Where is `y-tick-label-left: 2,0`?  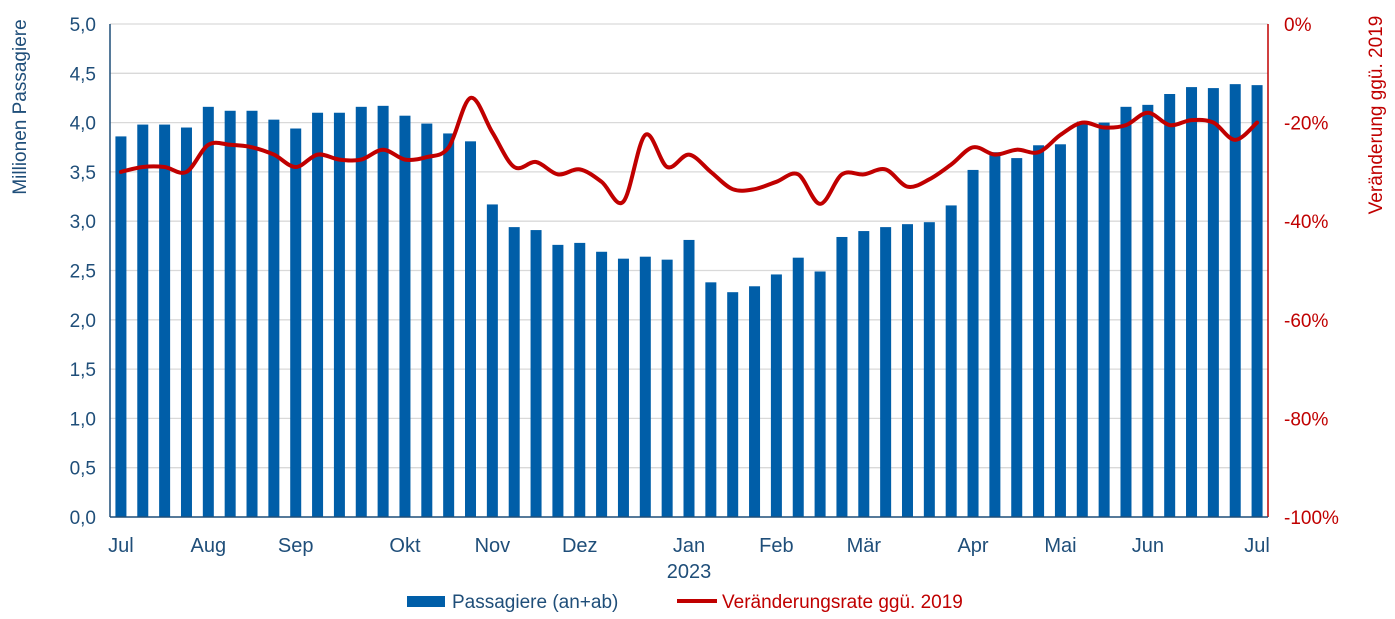 y-tick-label-left: 2,0 is located at coordinates (83, 321).